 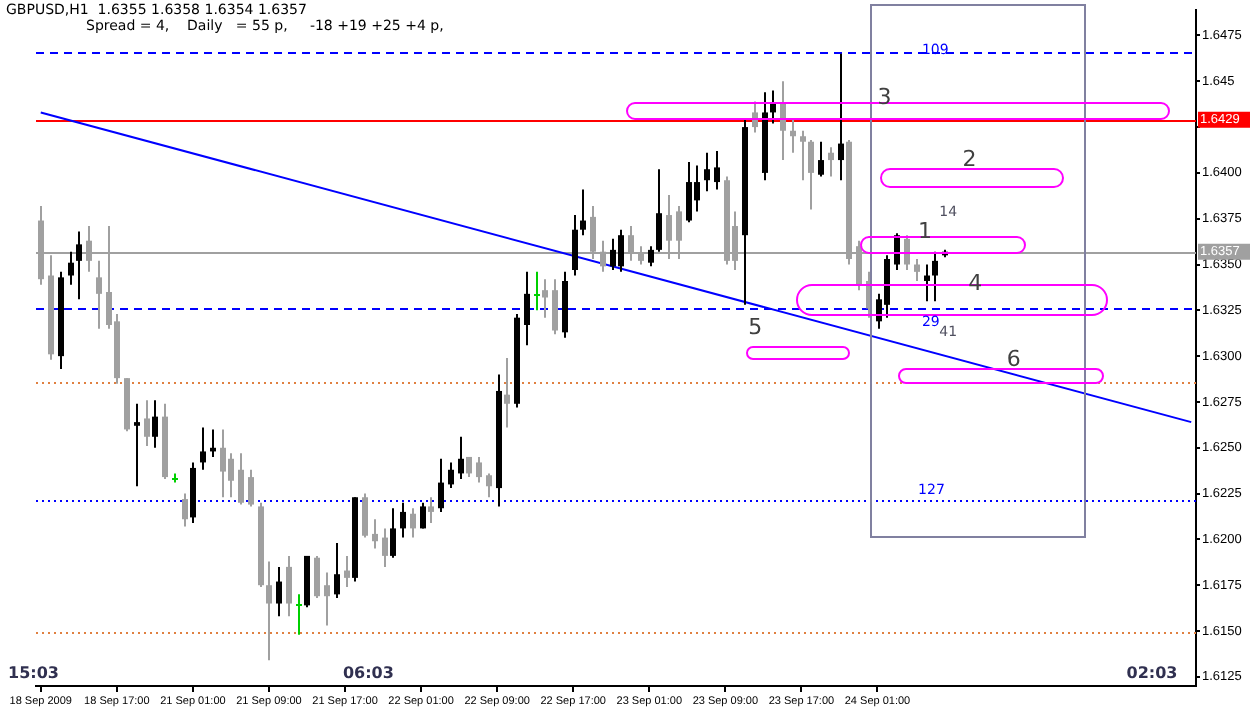 What do you see at coordinates (33, 673) in the screenshot?
I see `annotation: 15:03` at bounding box center [33, 673].